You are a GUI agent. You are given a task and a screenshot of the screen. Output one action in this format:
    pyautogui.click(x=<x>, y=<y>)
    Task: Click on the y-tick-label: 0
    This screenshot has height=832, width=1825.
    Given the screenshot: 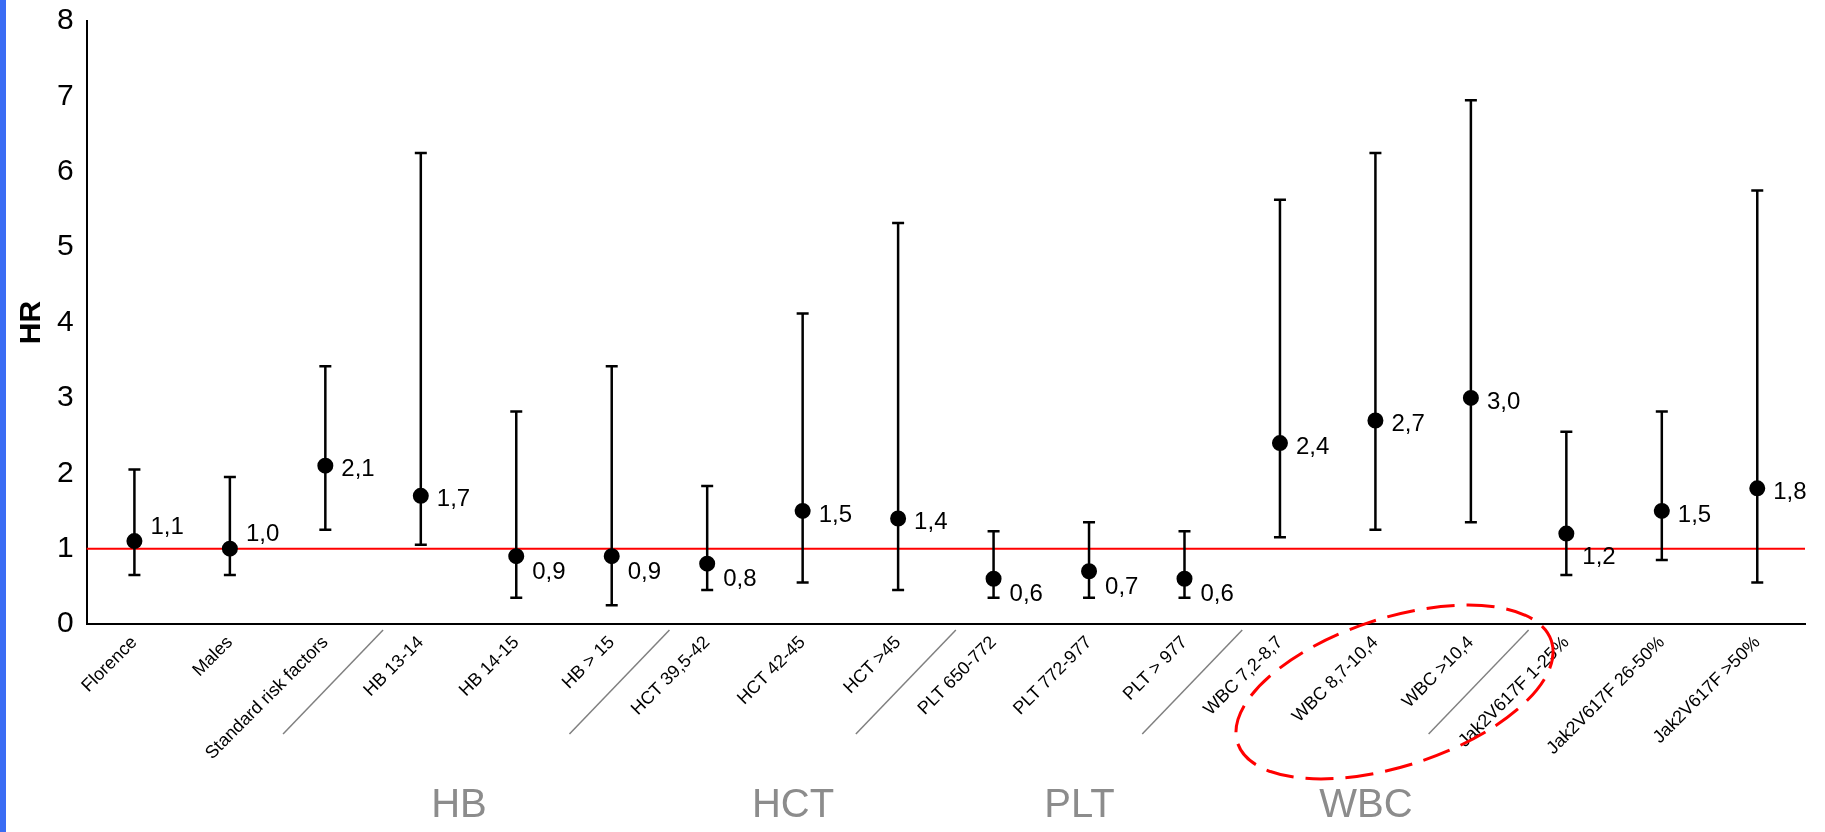 What is the action you would take?
    pyautogui.click(x=65, y=622)
    